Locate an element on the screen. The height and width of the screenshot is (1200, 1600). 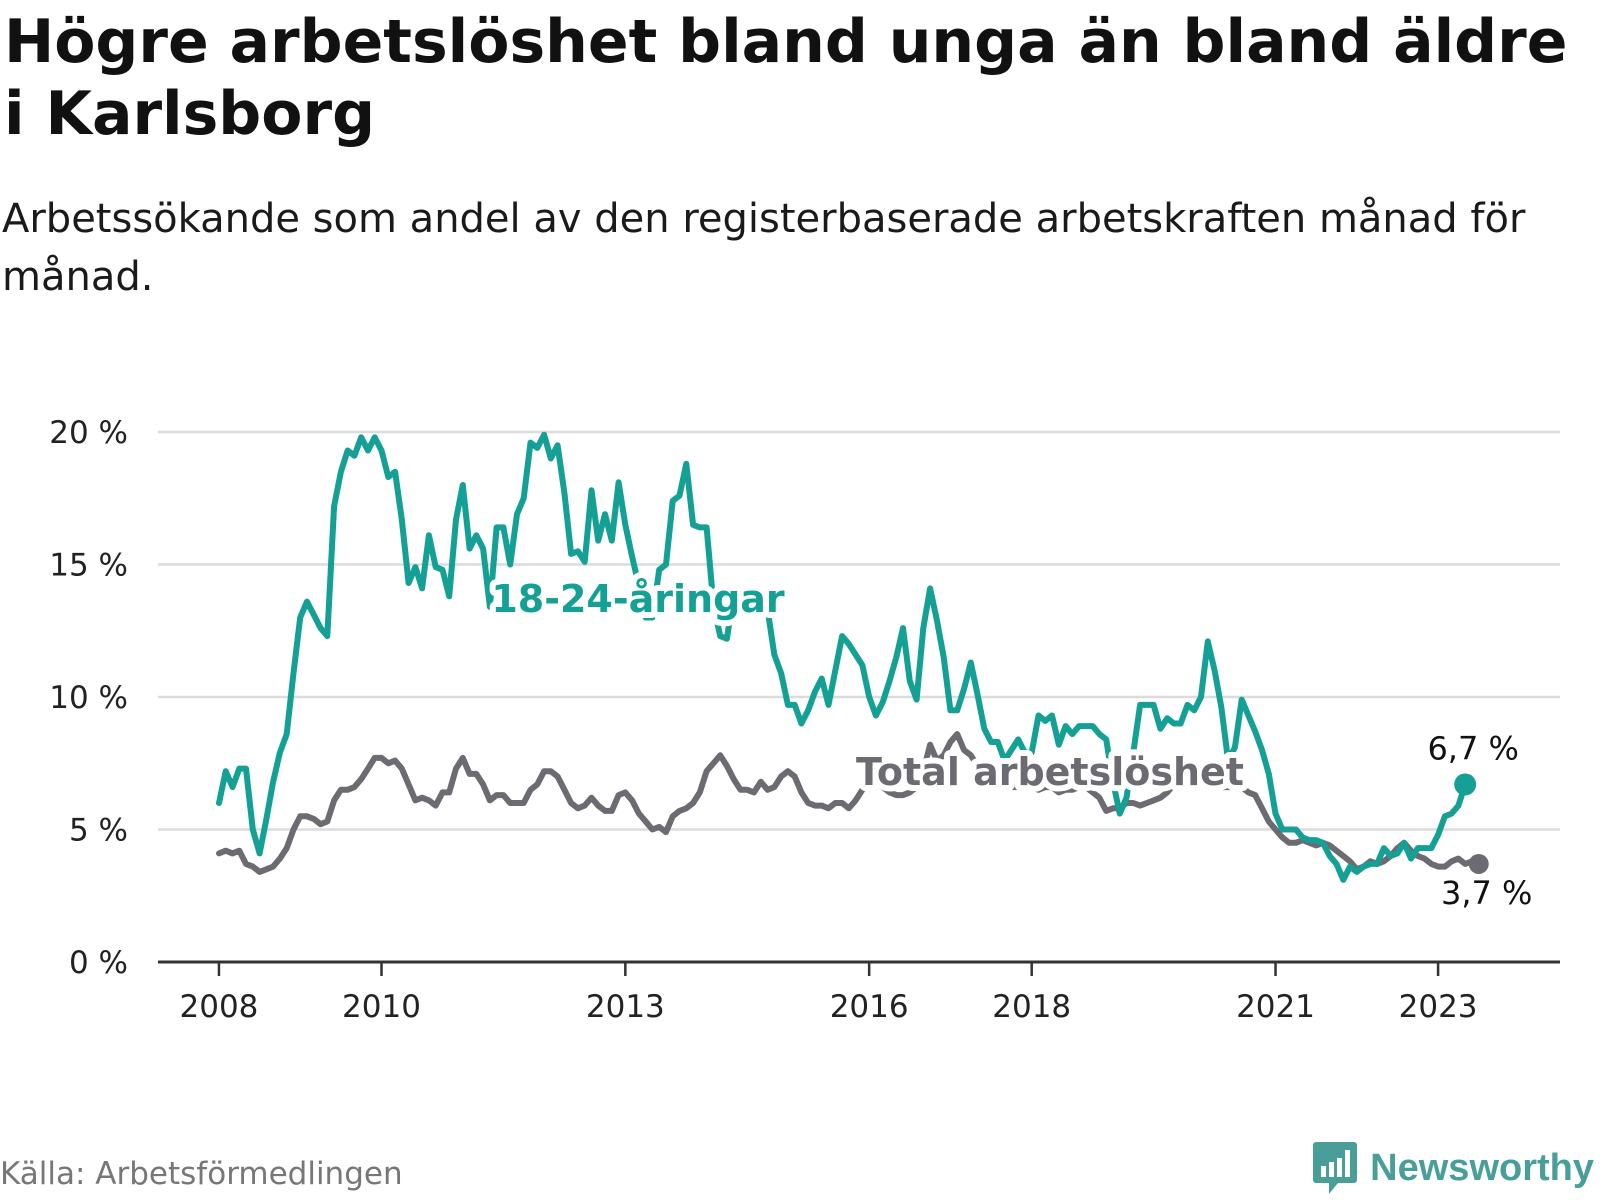
y-tick-label: 15 % is located at coordinates (88, 566).